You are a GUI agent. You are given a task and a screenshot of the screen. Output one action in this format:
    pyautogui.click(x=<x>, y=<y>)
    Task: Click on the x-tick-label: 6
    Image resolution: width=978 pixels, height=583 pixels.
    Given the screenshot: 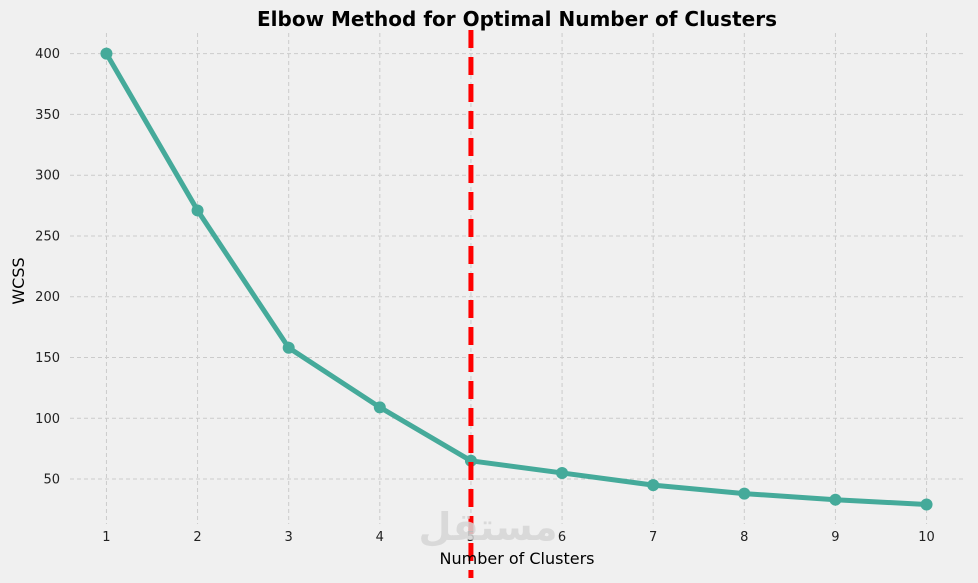 What is the action you would take?
    pyautogui.click(x=562, y=537)
    